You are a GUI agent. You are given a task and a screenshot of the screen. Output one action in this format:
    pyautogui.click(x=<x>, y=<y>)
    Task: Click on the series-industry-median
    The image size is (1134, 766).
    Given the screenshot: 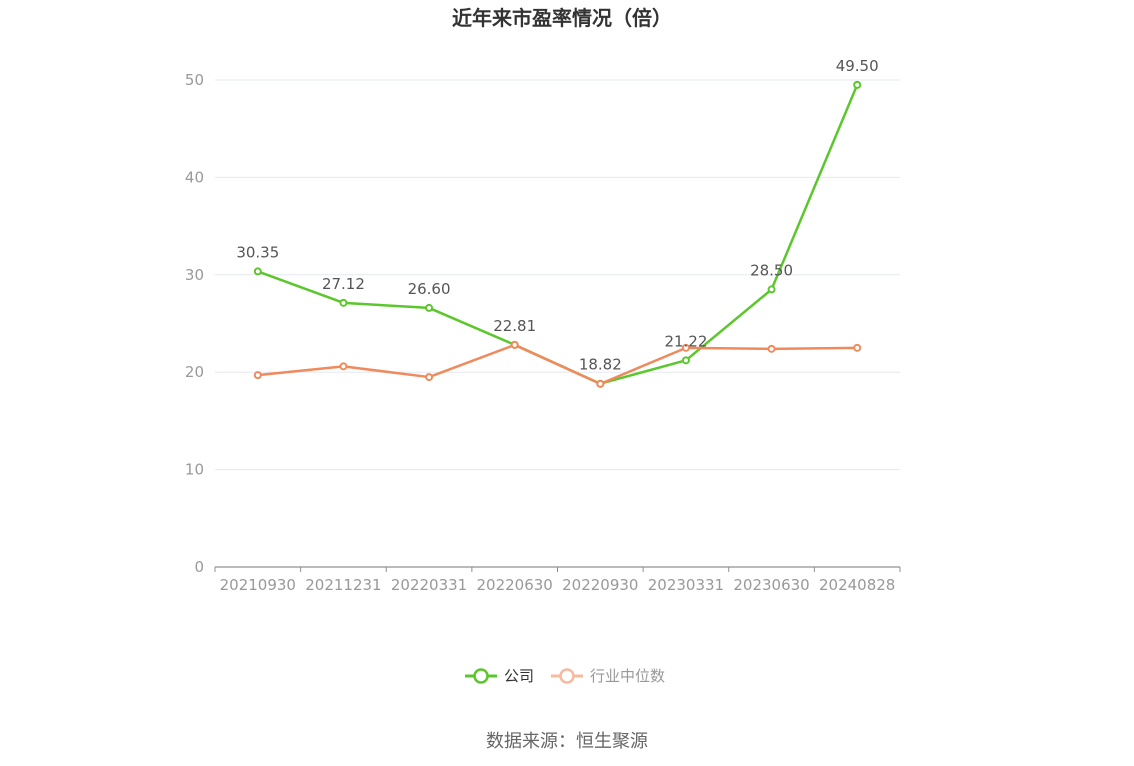 What is the action you would take?
    pyautogui.click(x=557, y=364)
    